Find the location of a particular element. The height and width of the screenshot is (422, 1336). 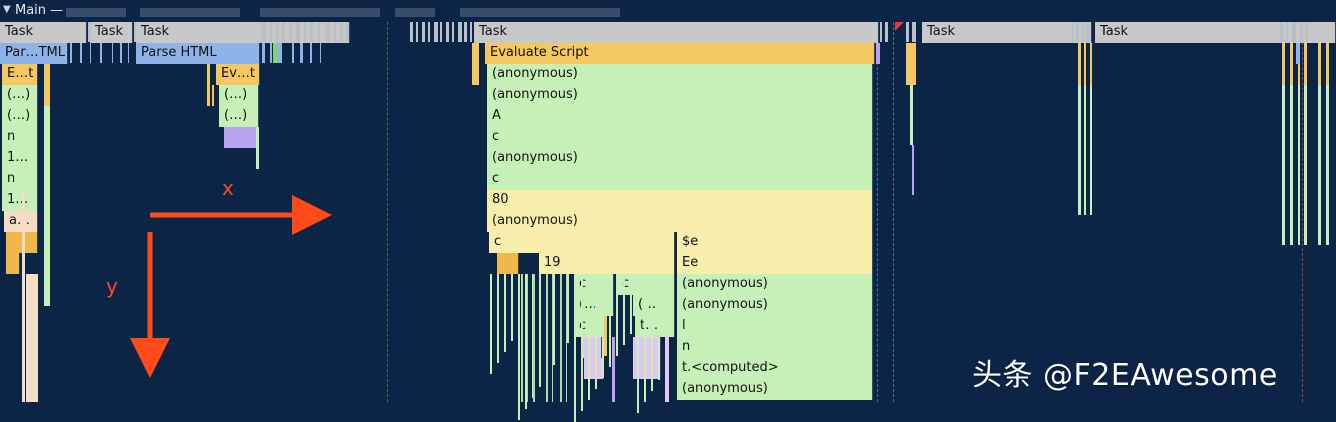

flame-frame: Par…TML is located at coordinates (34, 53).